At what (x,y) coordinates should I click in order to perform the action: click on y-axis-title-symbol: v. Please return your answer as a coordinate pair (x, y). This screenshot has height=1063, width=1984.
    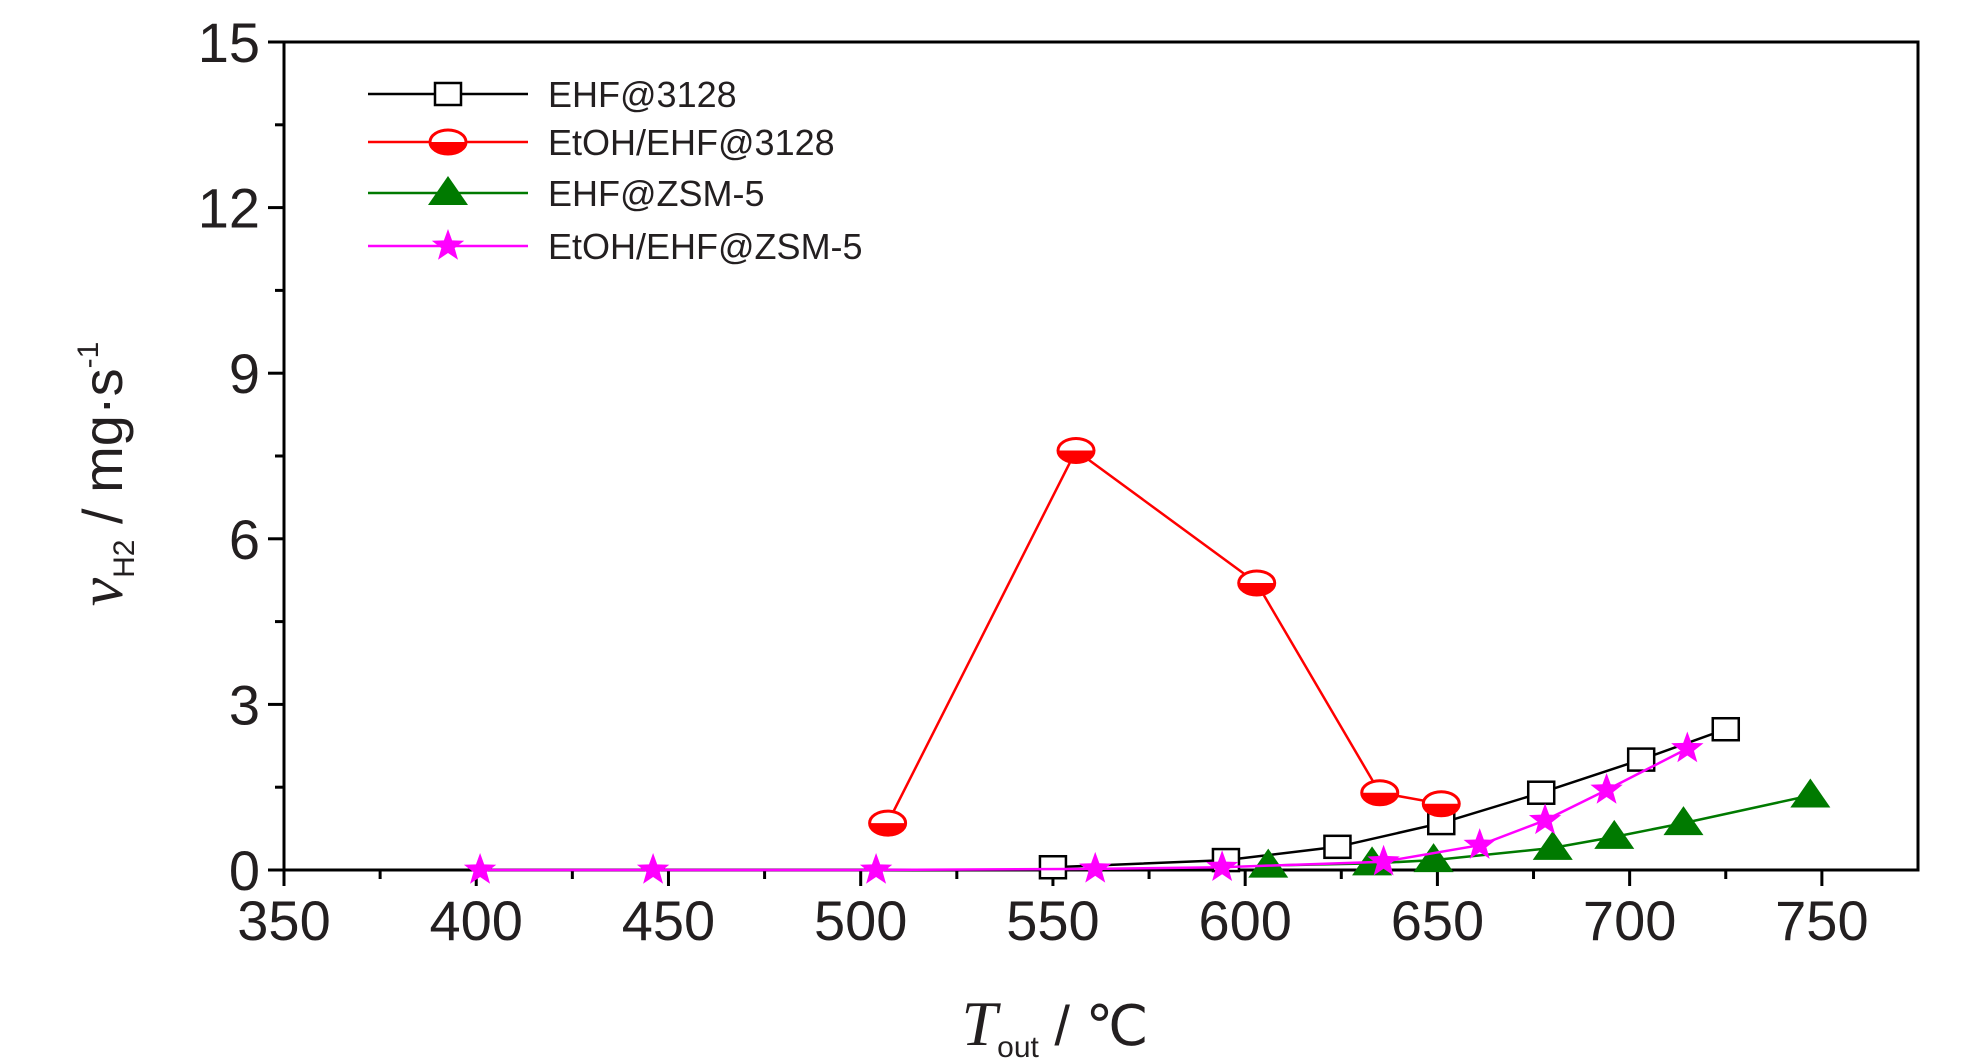
    Looking at the image, I should click on (100, 591).